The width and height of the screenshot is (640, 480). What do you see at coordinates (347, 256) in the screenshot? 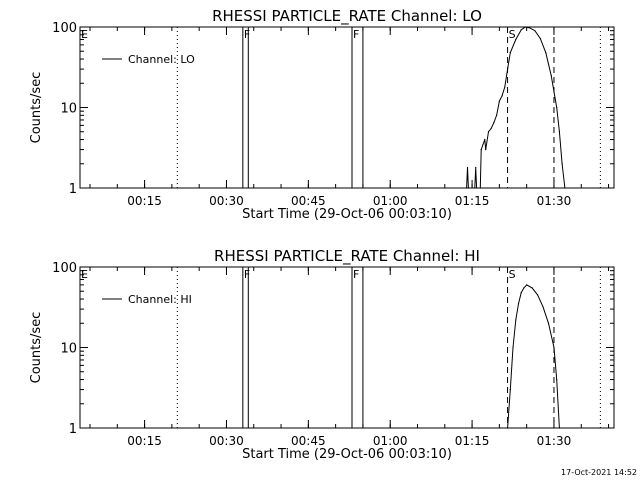
I see `chart-title: RHESSI PARTICLE_RATE Channel: HI` at bounding box center [347, 256].